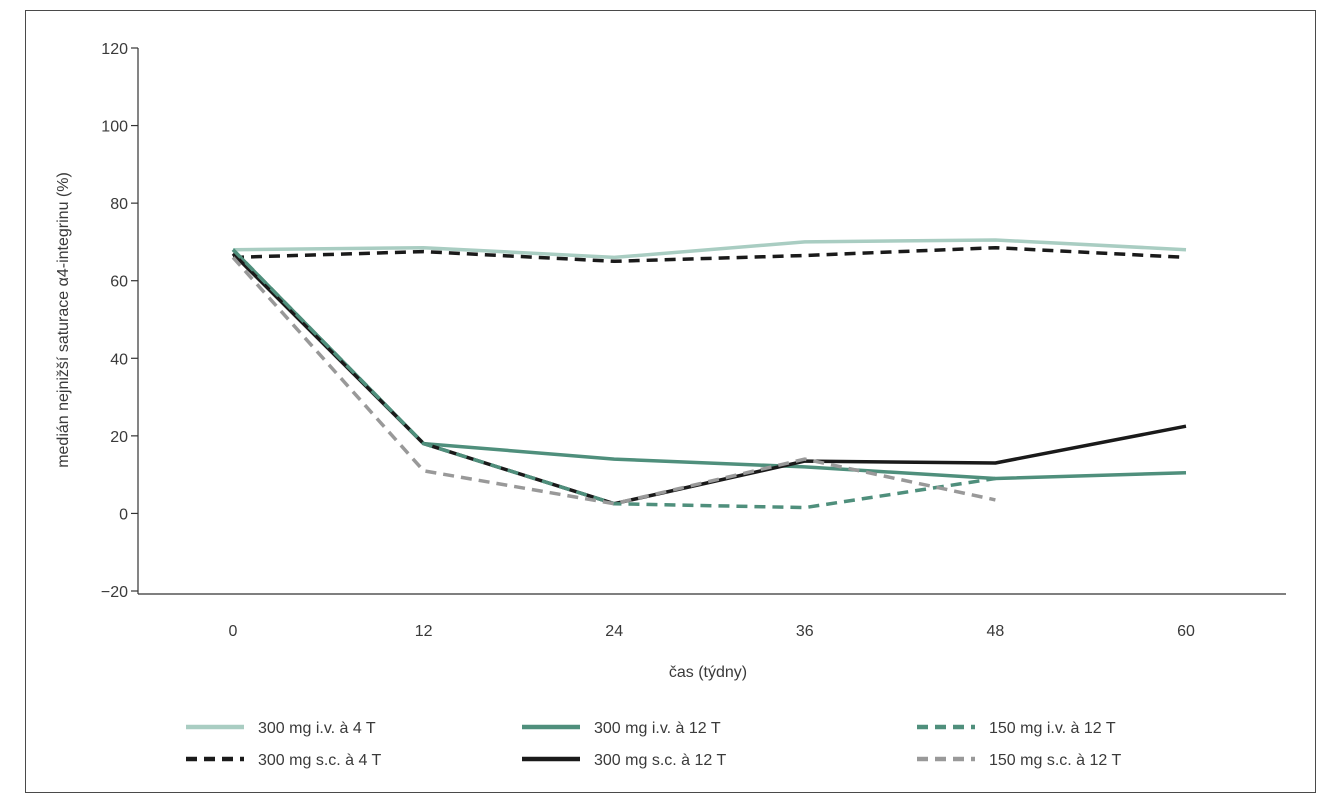 The width and height of the screenshot is (1344, 800). I want to click on legend-label: 150 mg i.v. à 12 T, so click(1052, 728).